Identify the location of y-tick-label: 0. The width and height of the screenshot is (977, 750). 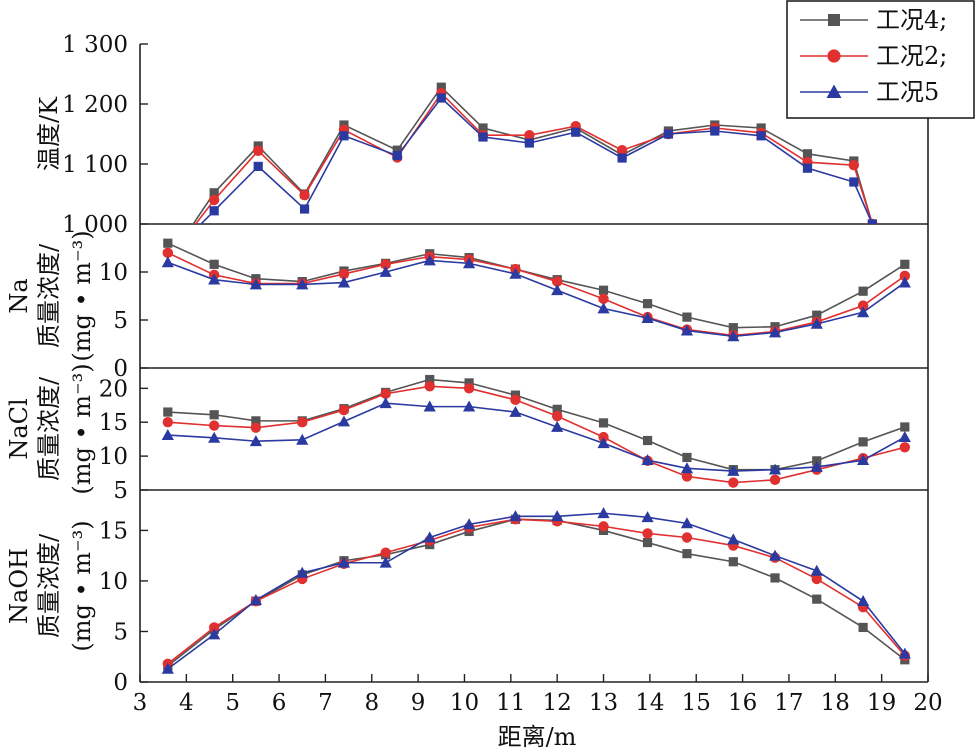
(120, 369).